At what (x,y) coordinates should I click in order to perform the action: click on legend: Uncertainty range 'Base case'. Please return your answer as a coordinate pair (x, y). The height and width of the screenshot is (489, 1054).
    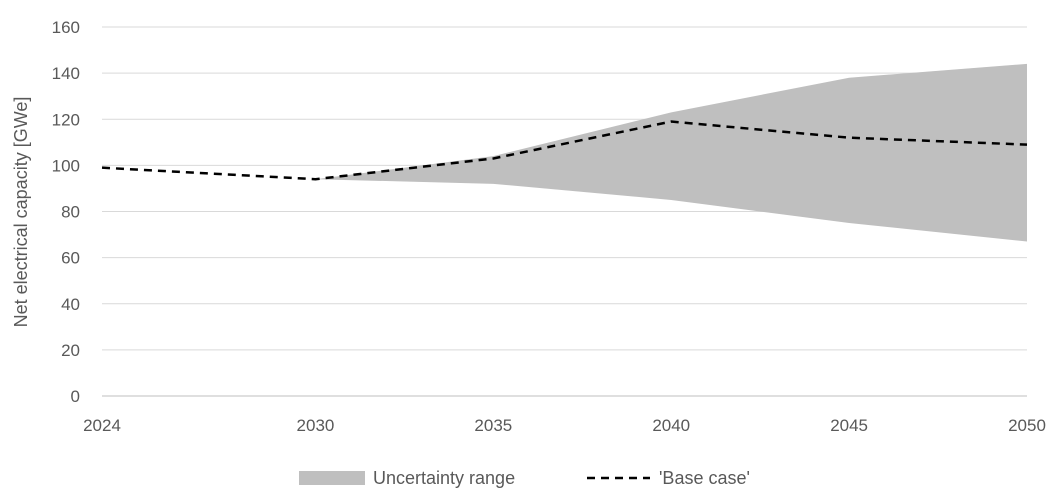
    Looking at the image, I should click on (524, 478).